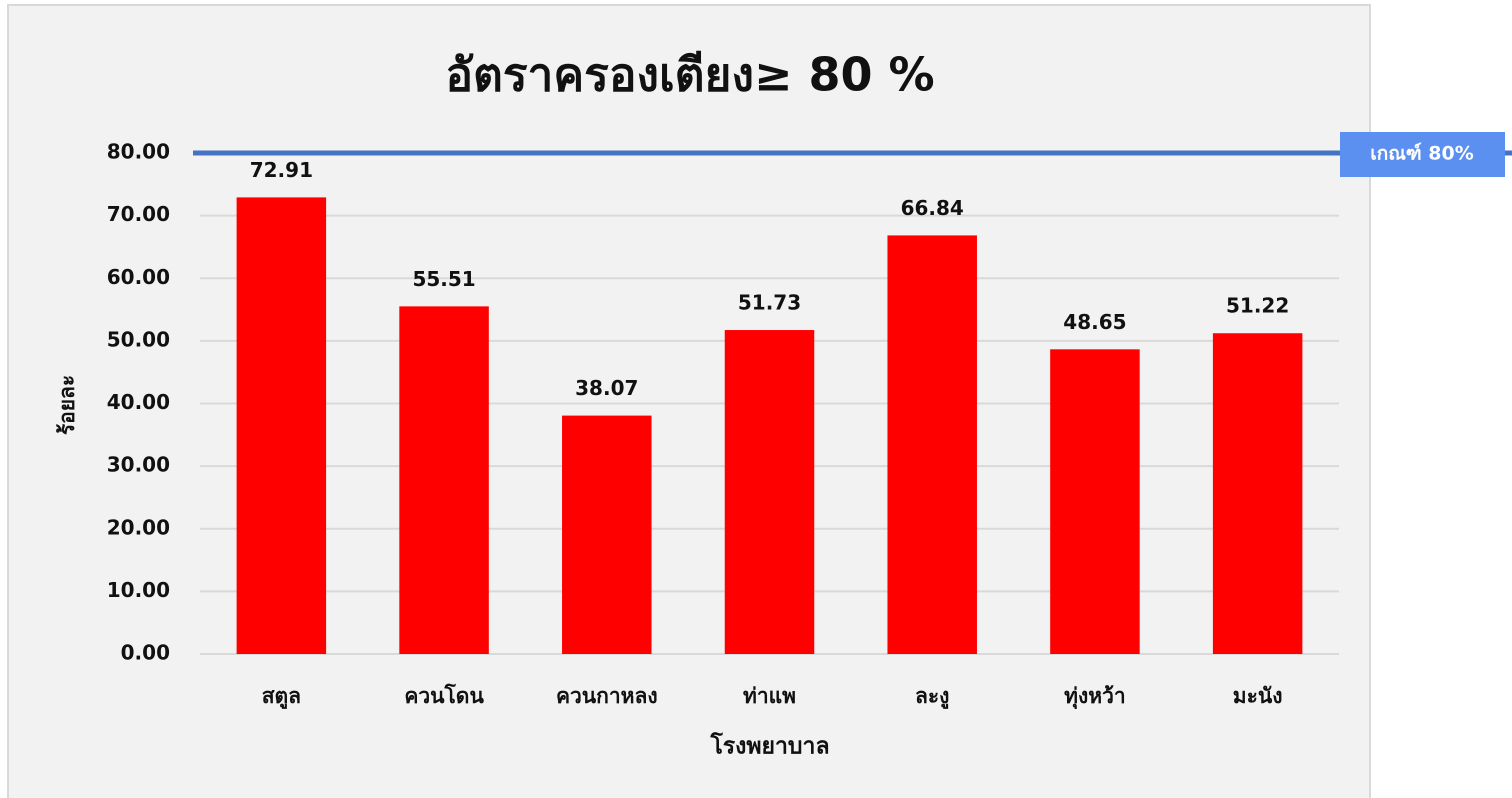 The image size is (1512, 798). Describe the element at coordinates (281, 697) in the screenshot. I see `x-tick-label: สตูล` at that location.